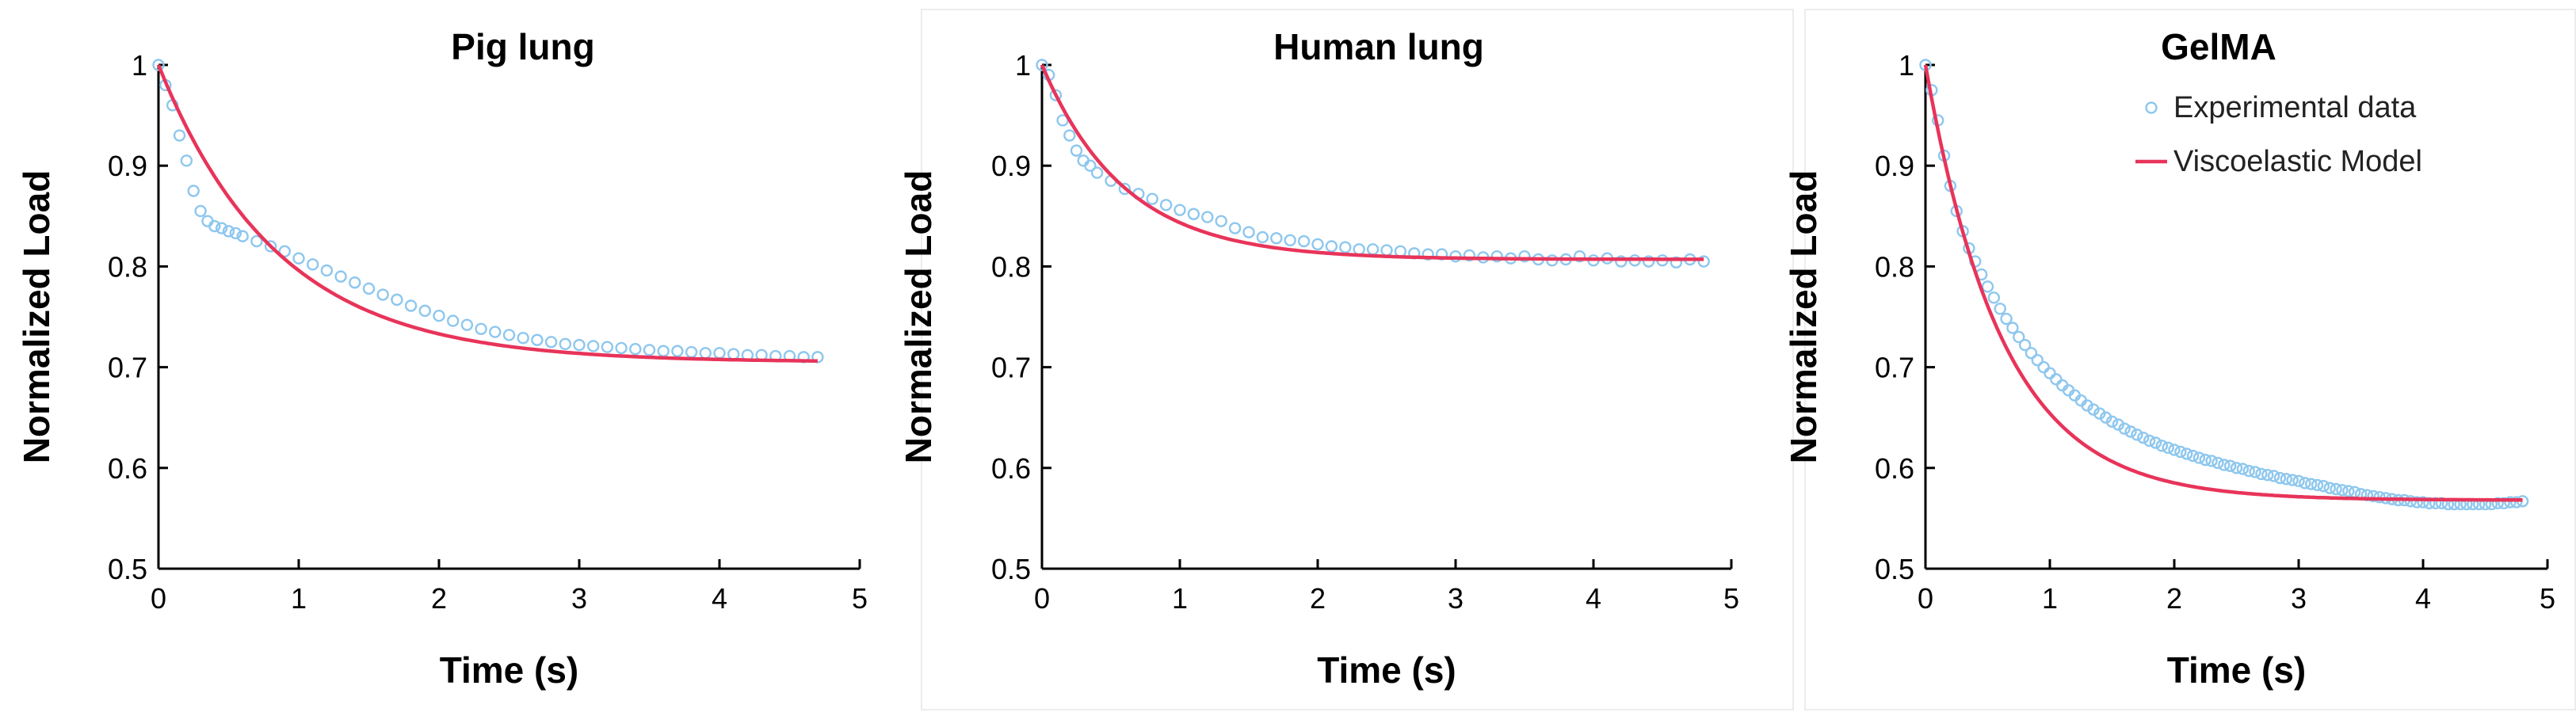 The image size is (2576, 716). What do you see at coordinates (1372, 162) in the screenshot?
I see `model-curve` at bounding box center [1372, 162].